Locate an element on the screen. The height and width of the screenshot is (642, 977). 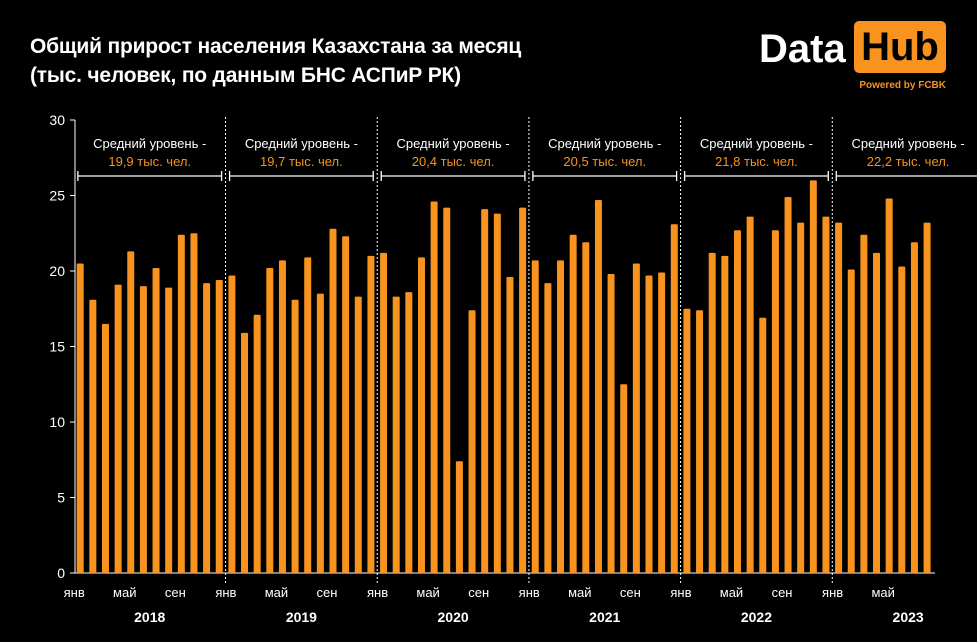
avg-value-2018: 19,9 тыс. чел. is located at coordinates (149, 161).